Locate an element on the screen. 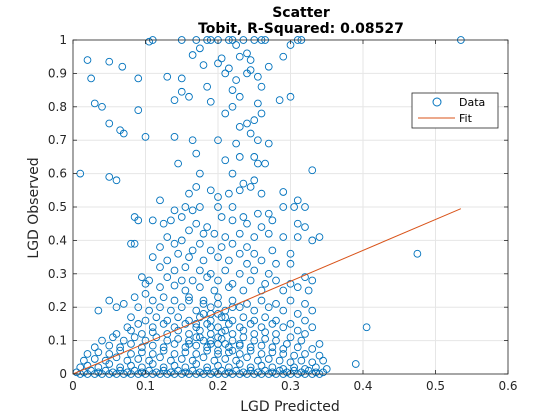 Image resolution: width=560 pixels, height=420 pixels. y-tick-label: 0.7 is located at coordinates (57, 140).